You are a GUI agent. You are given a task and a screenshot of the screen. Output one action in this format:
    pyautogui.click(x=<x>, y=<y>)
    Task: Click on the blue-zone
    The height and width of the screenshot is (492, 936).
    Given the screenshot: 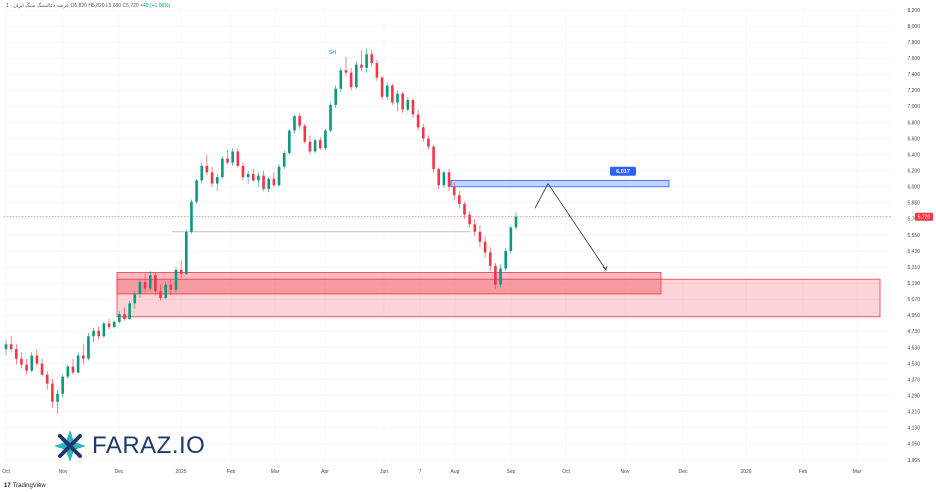 What is the action you would take?
    pyautogui.click(x=560, y=183)
    